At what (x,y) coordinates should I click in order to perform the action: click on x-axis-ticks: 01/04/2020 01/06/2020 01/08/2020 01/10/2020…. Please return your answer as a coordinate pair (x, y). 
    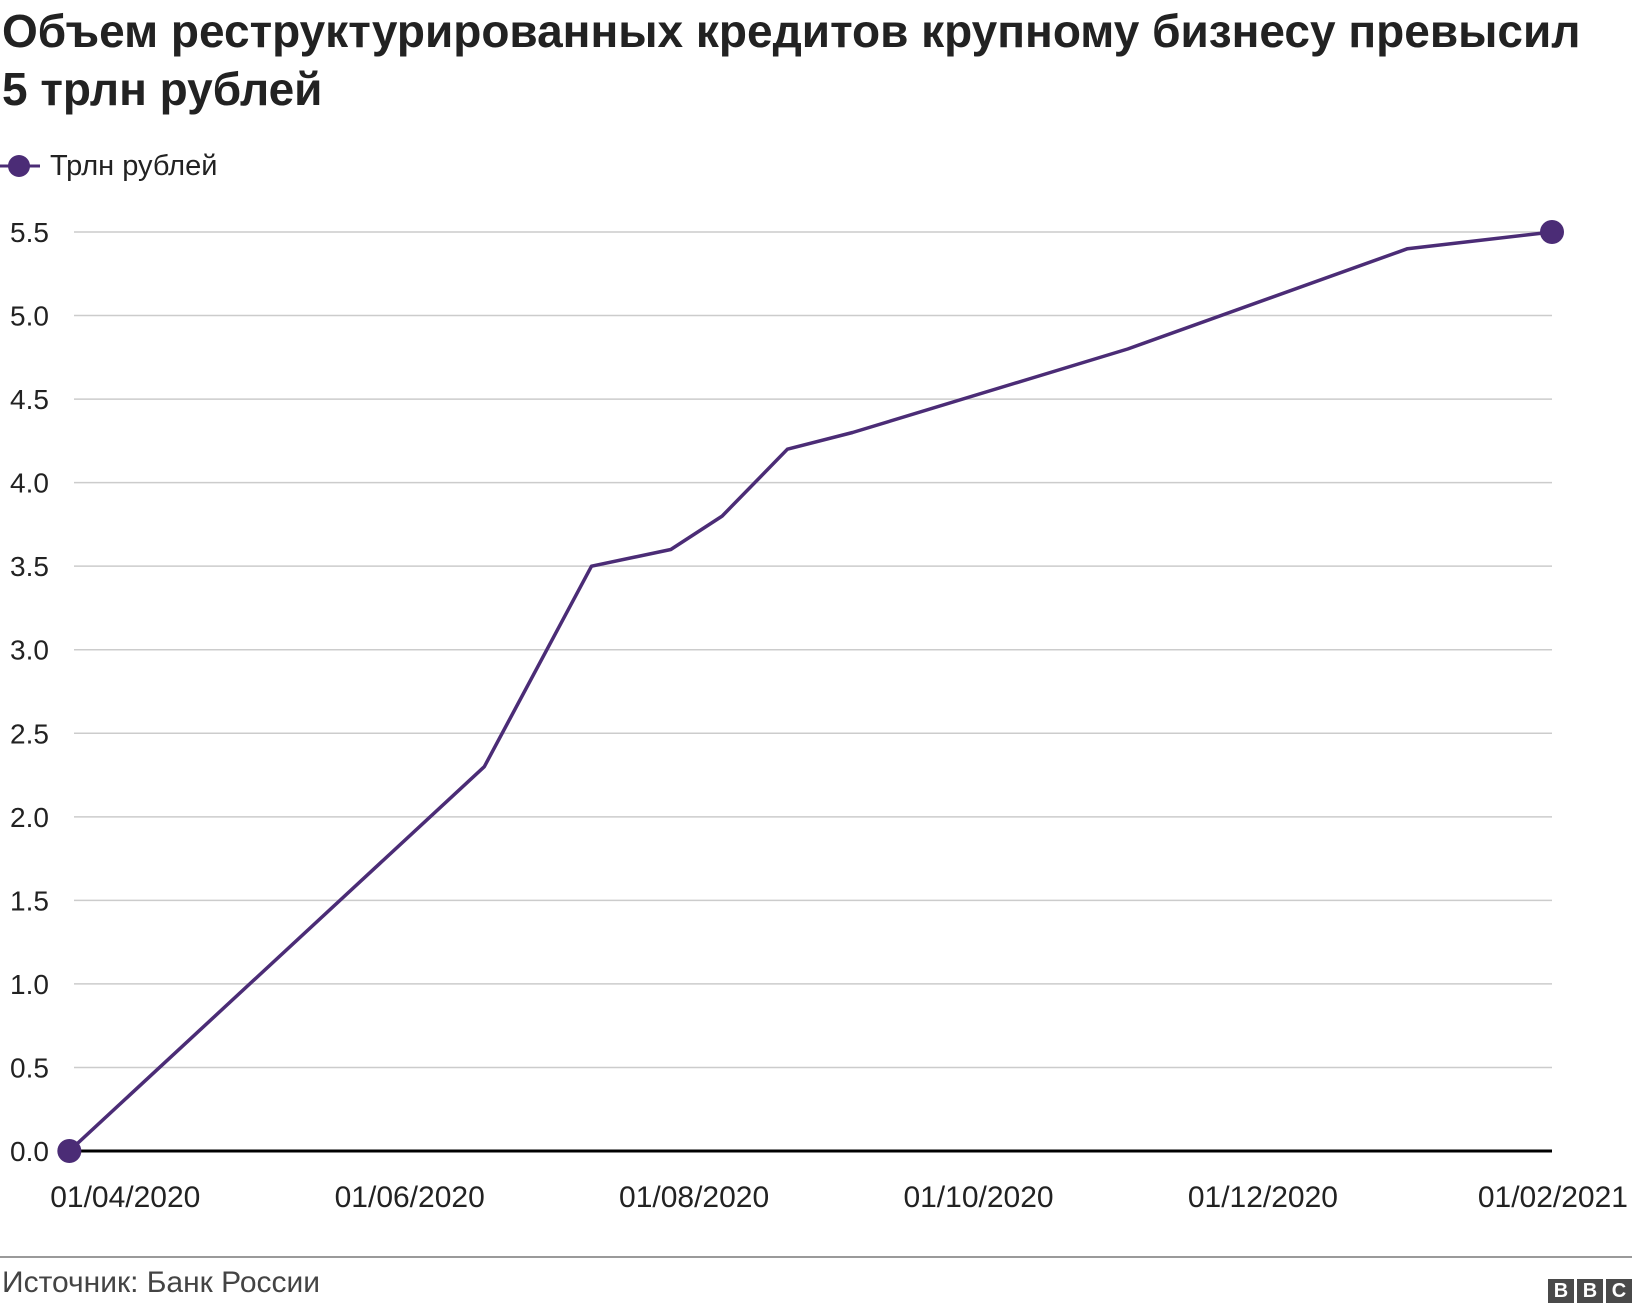
    Looking at the image, I should click on (839, 1197).